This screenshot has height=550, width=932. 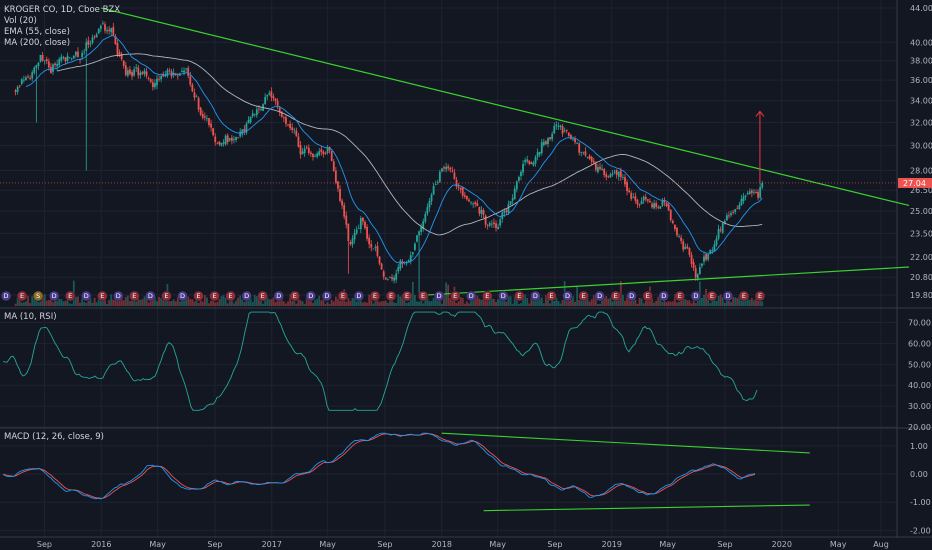 What do you see at coordinates (921, 211) in the screenshot?
I see `price-axis-label: 25.00` at bounding box center [921, 211].